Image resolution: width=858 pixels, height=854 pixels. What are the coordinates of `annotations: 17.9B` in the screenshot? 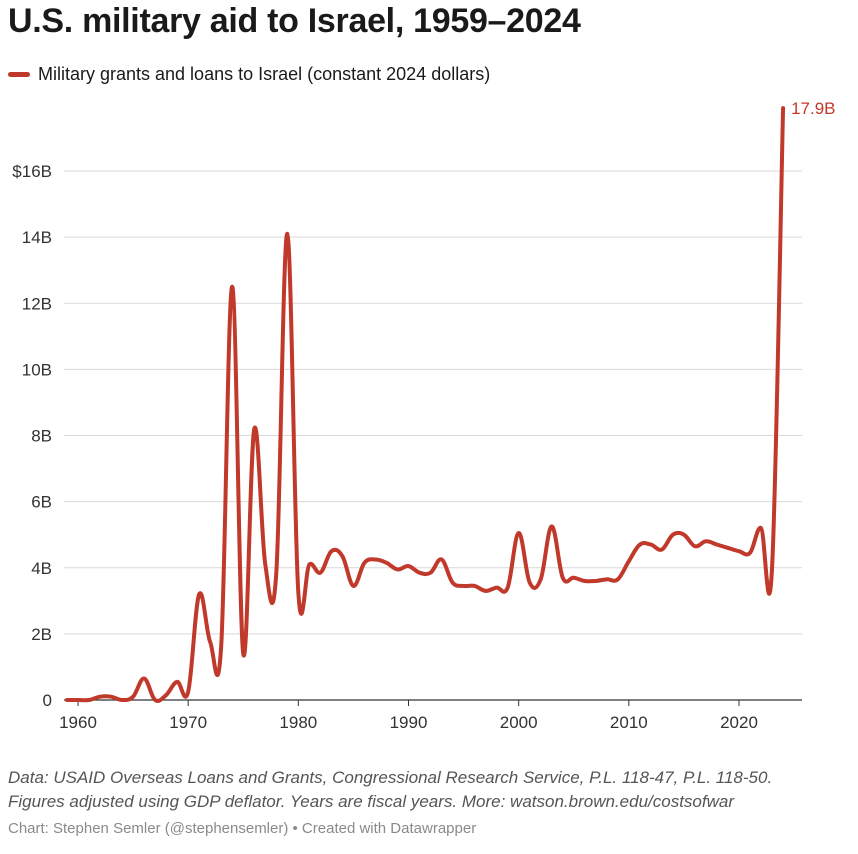 It's located at (813, 108).